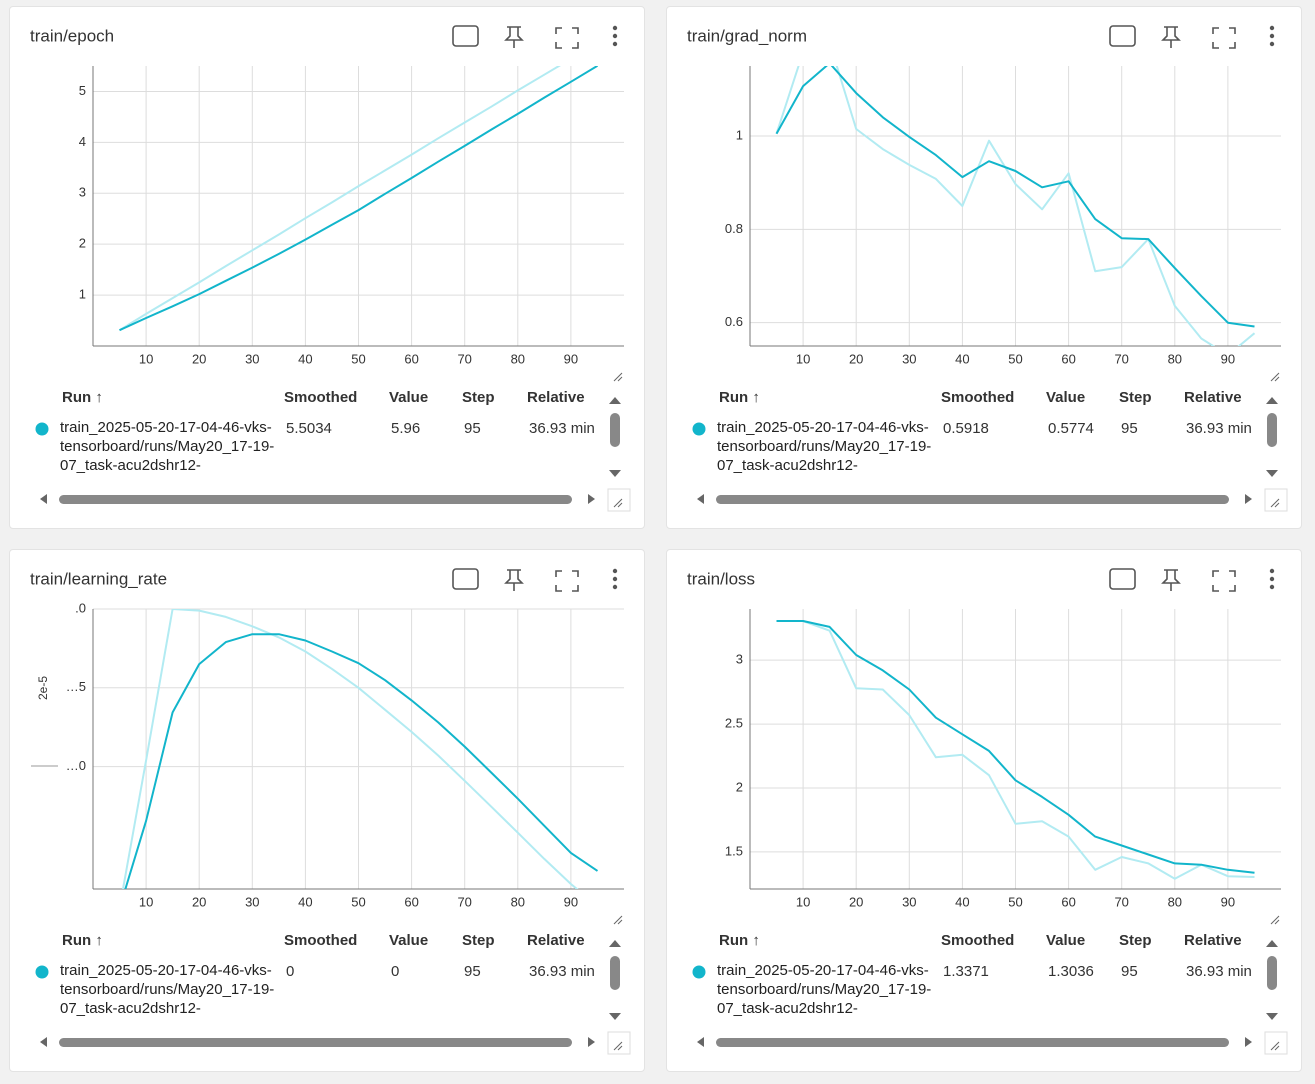  I want to click on table-cell: 0.5918, so click(966, 428).